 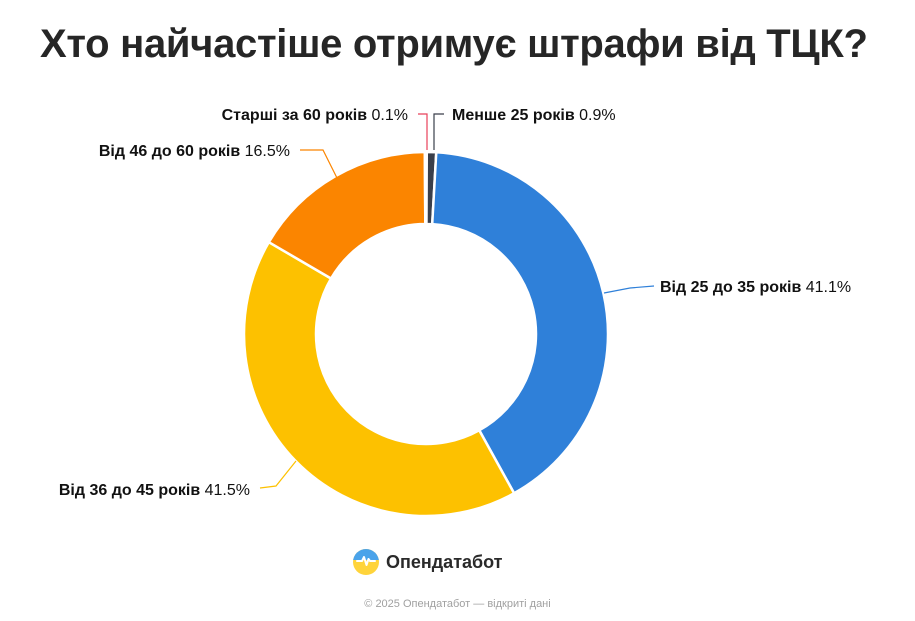 I want to click on slice-label-name: Від 36 до 45 років, so click(x=132, y=490).